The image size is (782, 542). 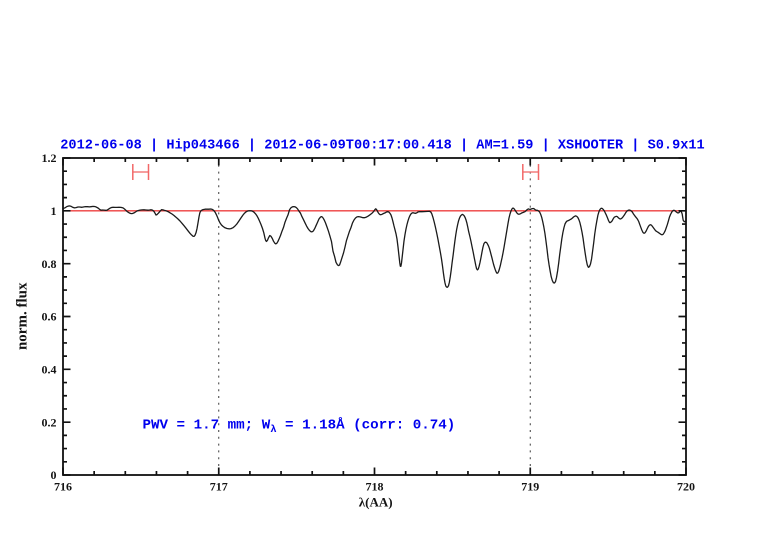 I want to click on svg-text:PWV = 1.7 mm; Wλ = 1.18Å (corr: PWV = 1.7 mm; Wλ = 1.18Å (corr: 0.74), so click(x=299, y=426).